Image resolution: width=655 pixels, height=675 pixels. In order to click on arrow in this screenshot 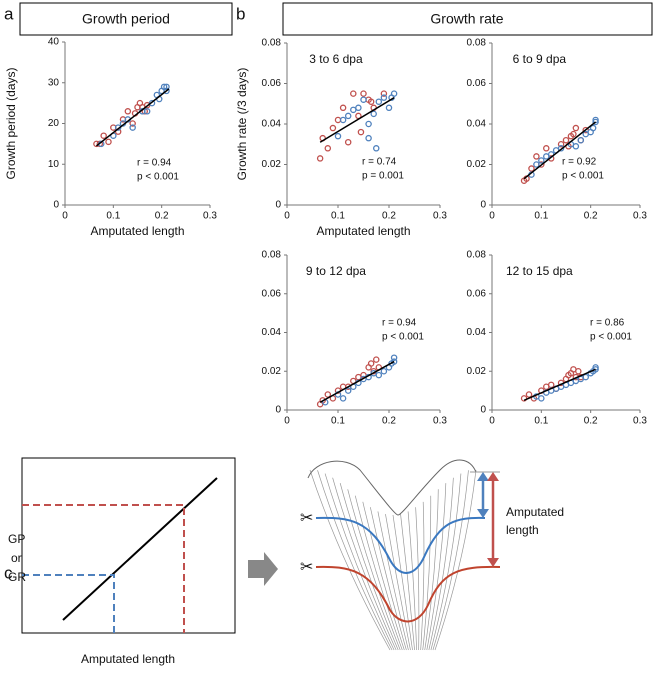, I will do `click(263, 569)`.